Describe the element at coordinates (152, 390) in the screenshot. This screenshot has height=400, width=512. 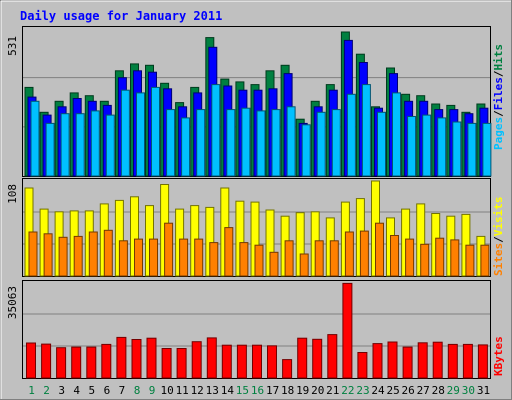
I see `x-label-day-9: 9` at that location.